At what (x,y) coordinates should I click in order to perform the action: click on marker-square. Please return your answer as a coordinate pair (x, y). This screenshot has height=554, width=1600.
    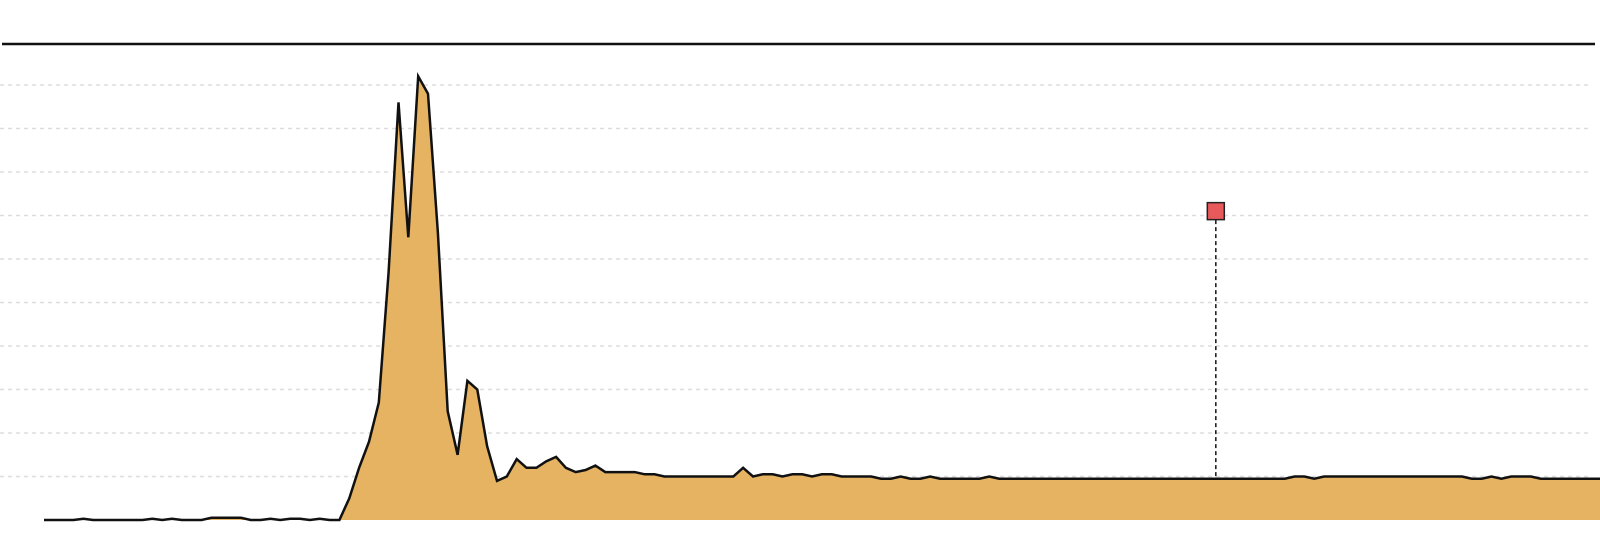
    Looking at the image, I should click on (1216, 211).